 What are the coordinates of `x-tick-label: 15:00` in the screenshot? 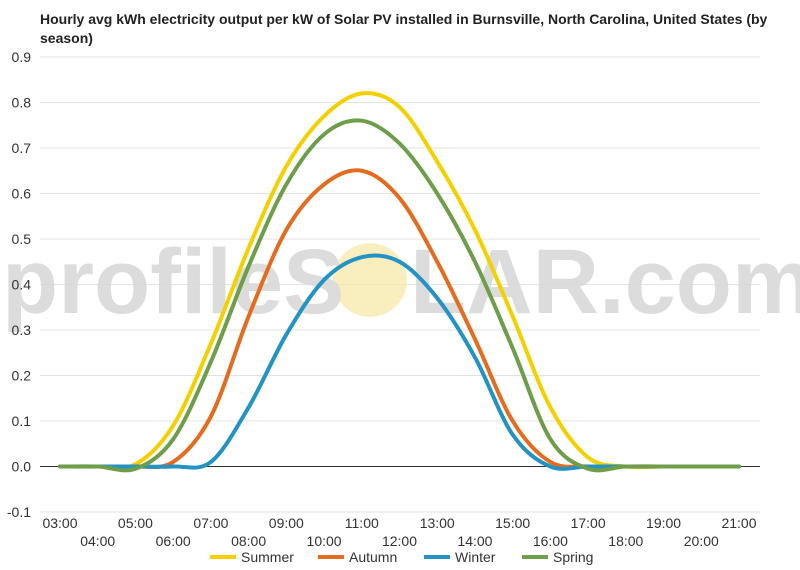 It's located at (512, 523).